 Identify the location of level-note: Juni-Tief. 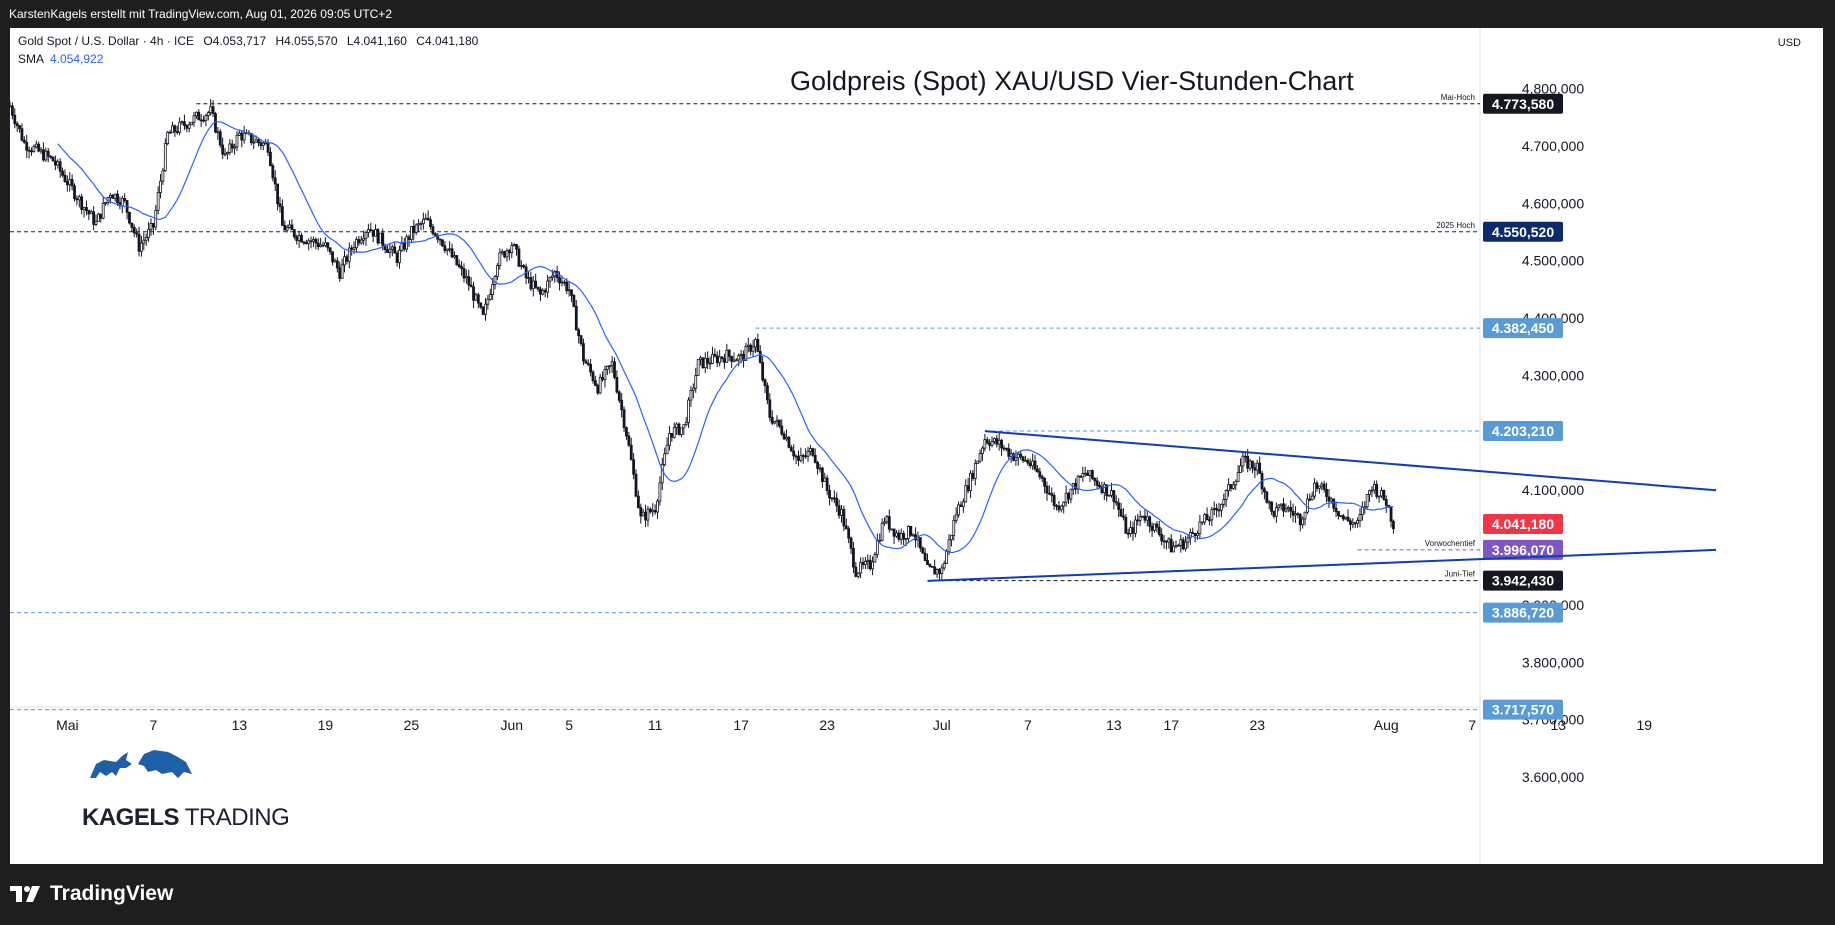
(1460, 574).